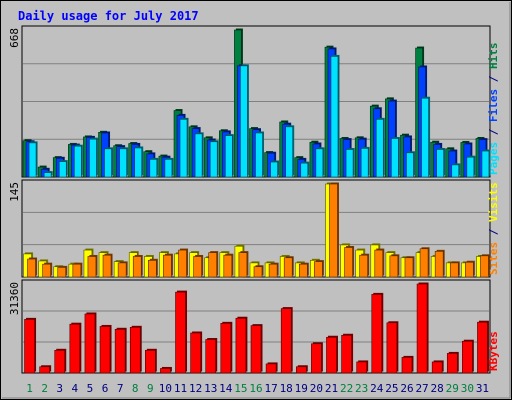 This screenshot has height=400, width=512. I want to click on legend-entry: Hits, so click(493, 56).